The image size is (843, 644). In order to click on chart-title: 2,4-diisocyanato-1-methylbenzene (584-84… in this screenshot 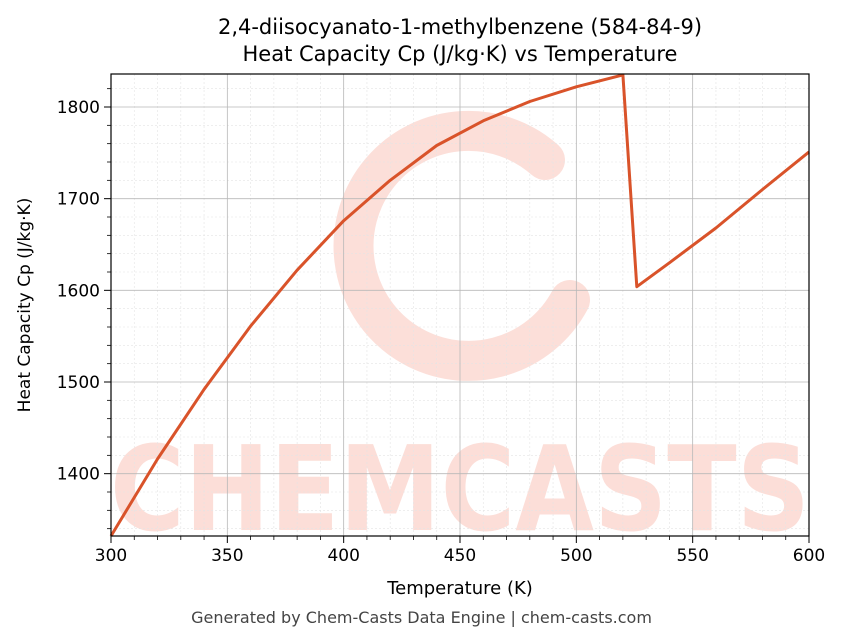, I will do `click(460, 27)`.